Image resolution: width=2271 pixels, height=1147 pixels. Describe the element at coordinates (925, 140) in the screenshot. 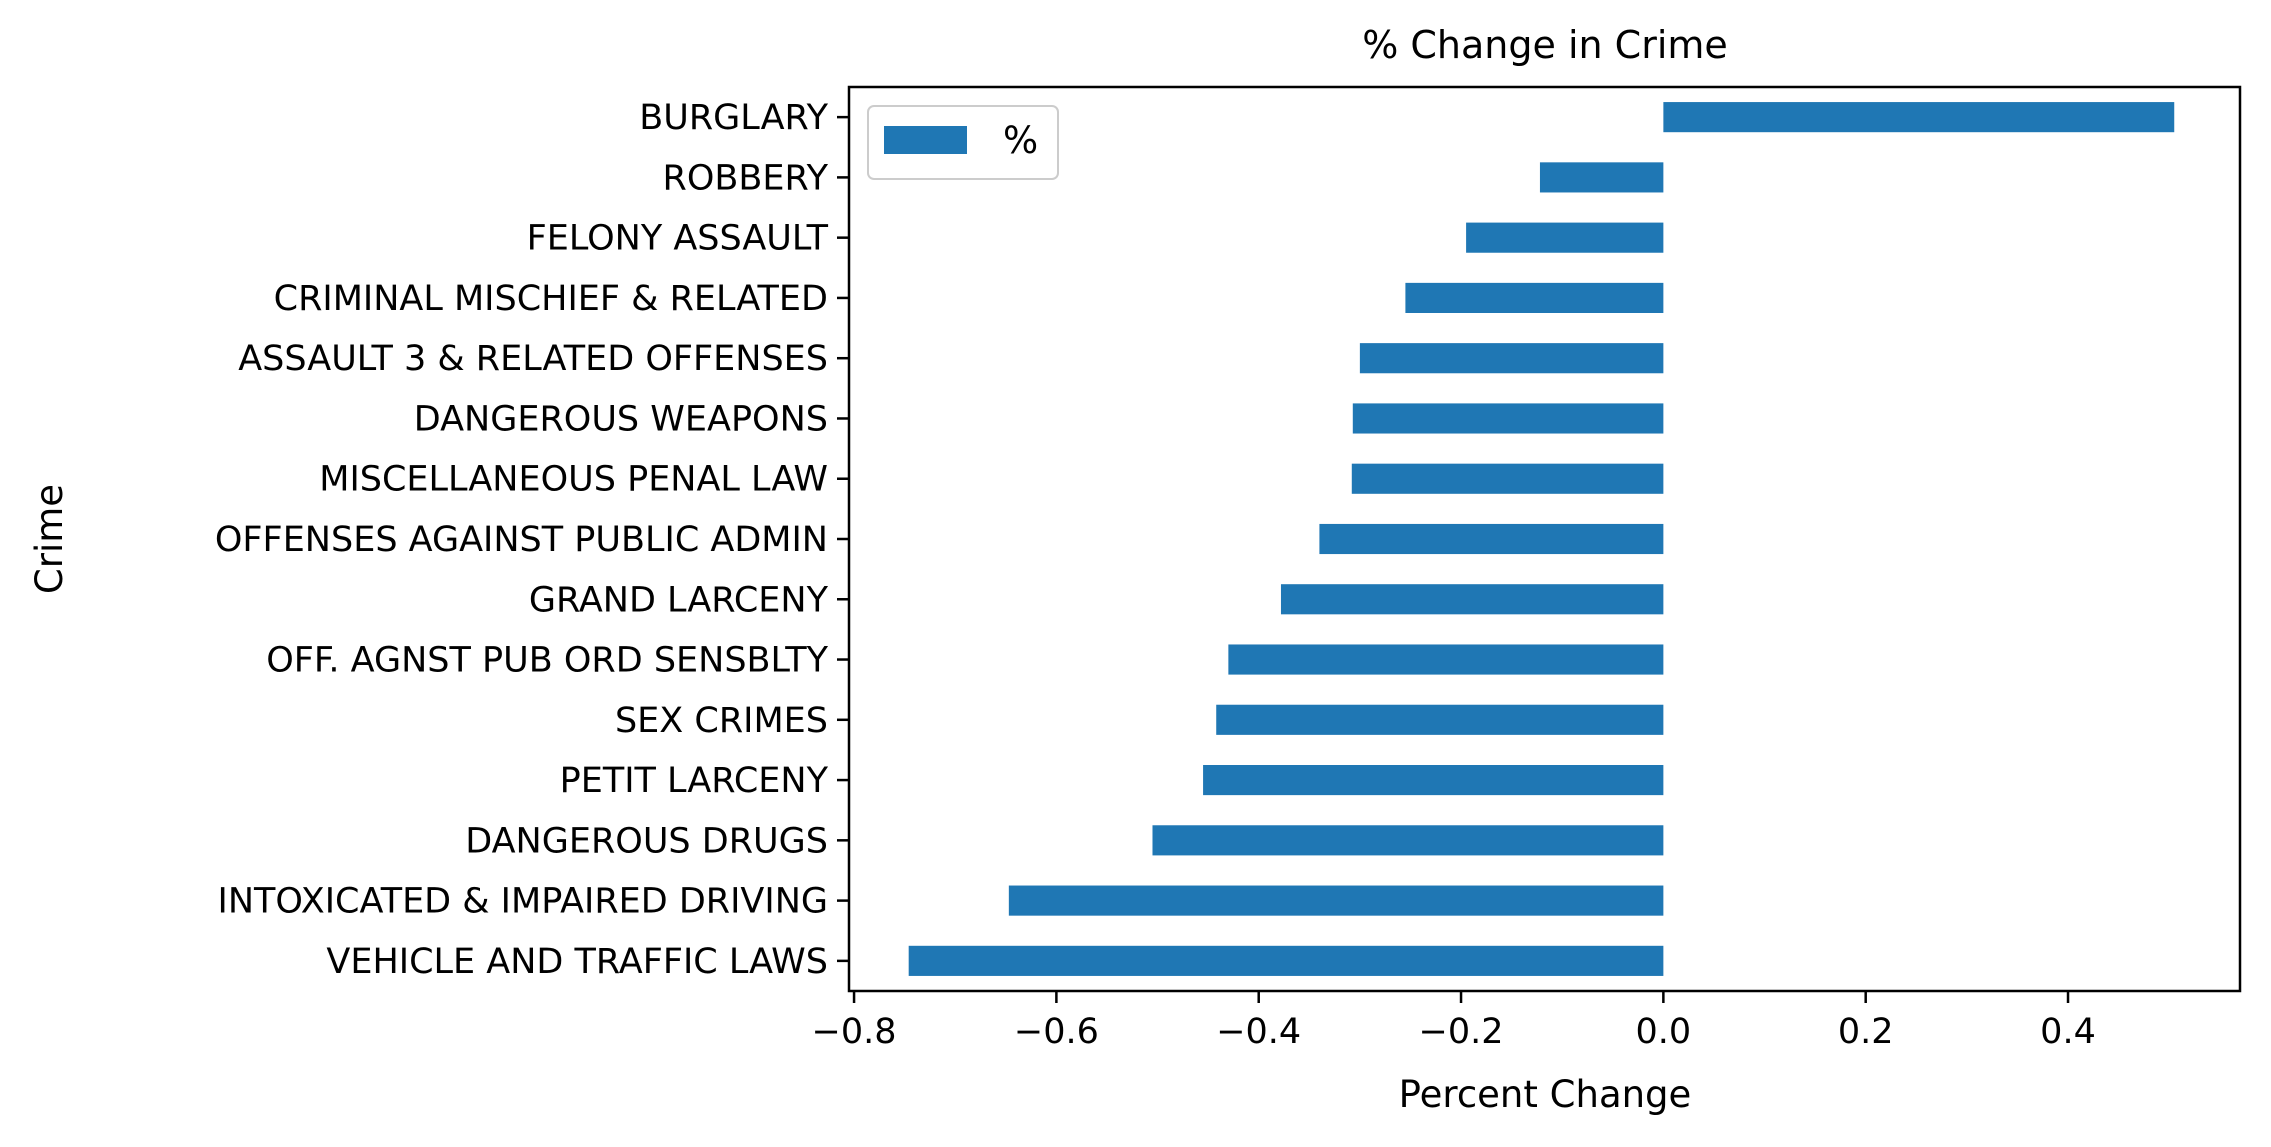

I see `legend-swatch` at that location.